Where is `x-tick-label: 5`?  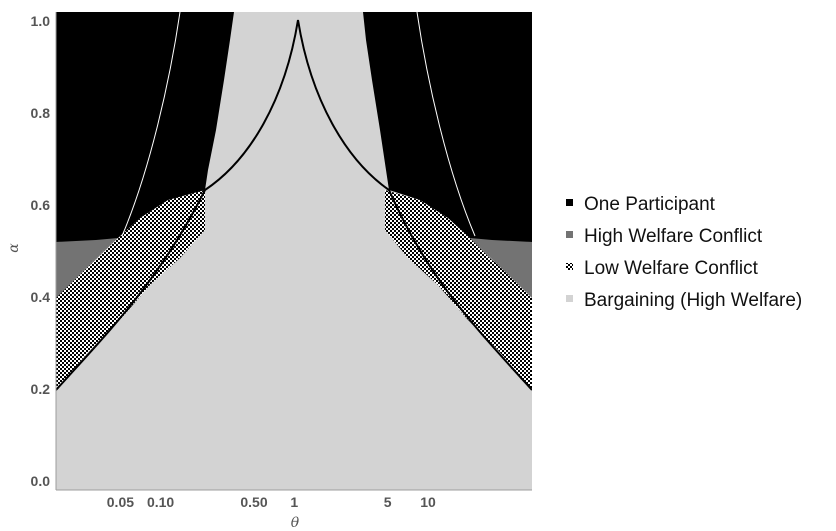
x-tick-label: 5 is located at coordinates (388, 502).